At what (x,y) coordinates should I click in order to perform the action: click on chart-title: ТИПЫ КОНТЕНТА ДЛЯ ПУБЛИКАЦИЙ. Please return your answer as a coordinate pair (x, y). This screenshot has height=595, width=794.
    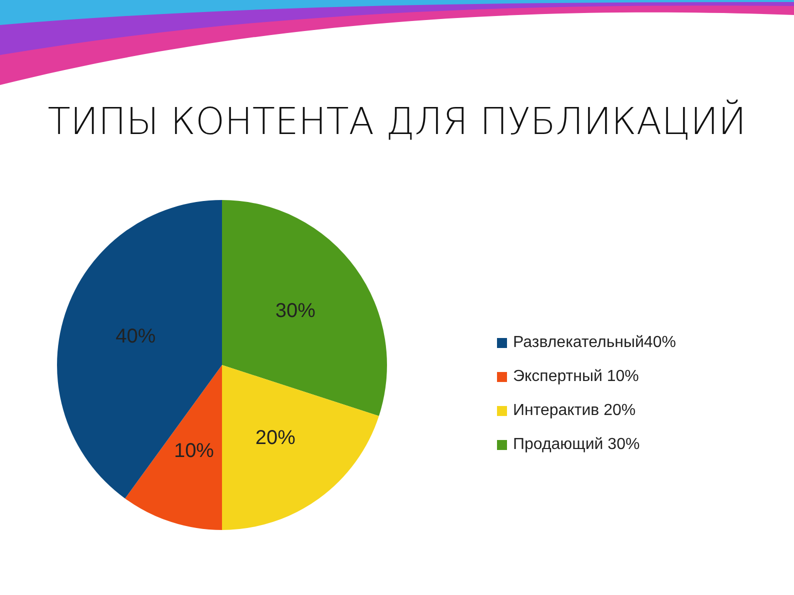
    Looking at the image, I should click on (397, 121).